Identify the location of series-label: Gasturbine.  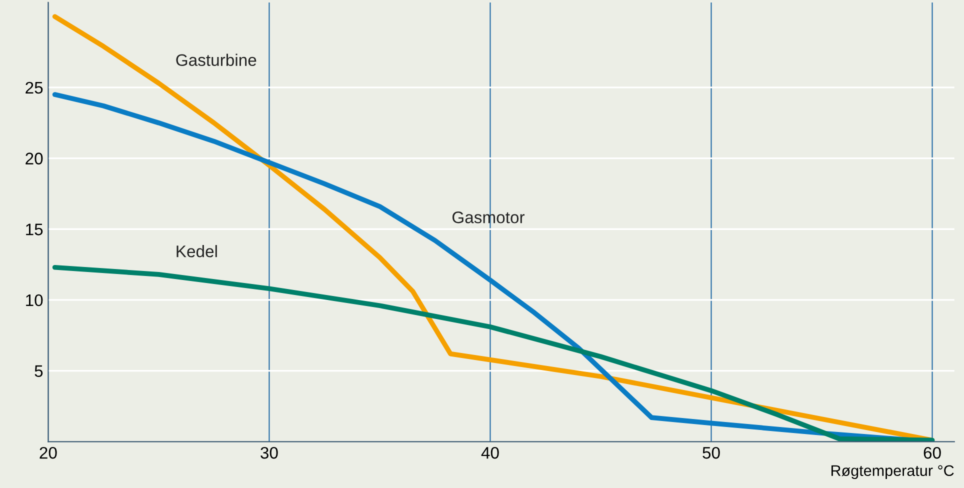
(216, 60).